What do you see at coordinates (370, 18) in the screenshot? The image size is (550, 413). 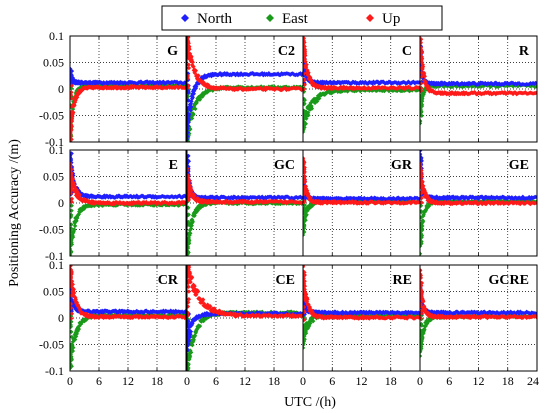 I see `legend-marker` at bounding box center [370, 18].